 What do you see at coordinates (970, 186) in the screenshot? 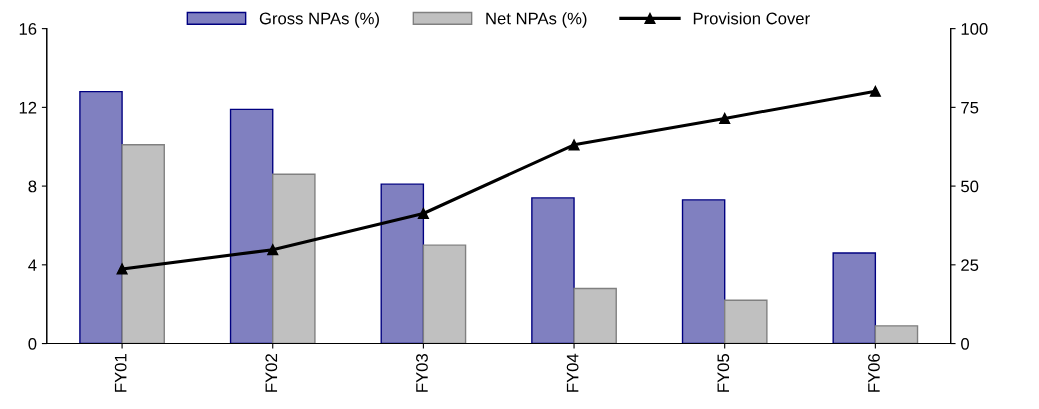
I see `y2-tick-label: 50` at bounding box center [970, 186].